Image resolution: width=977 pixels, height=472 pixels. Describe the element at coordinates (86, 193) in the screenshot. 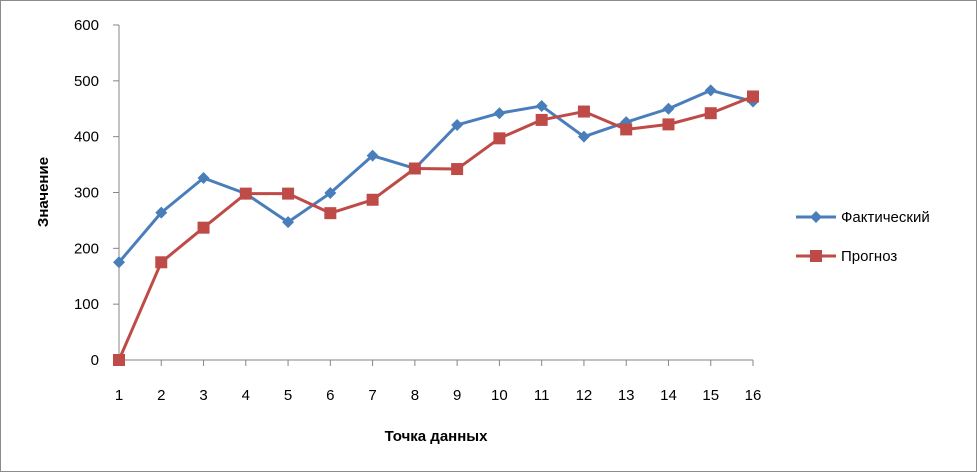

I see `y-tick-label: 300` at that location.